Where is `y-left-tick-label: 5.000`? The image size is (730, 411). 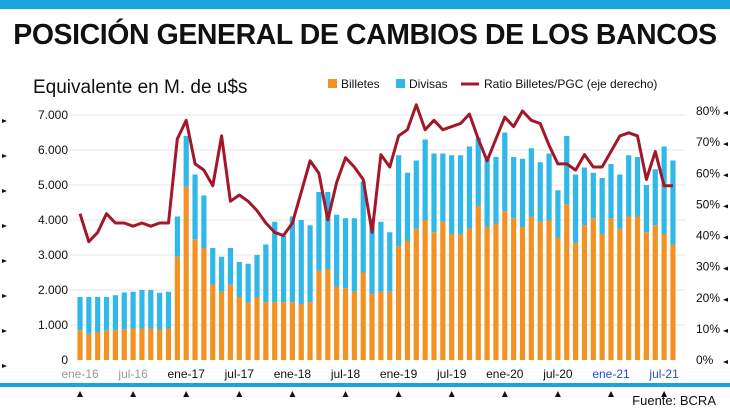
y-left-tick-label: 5.000 is located at coordinates (53, 185).